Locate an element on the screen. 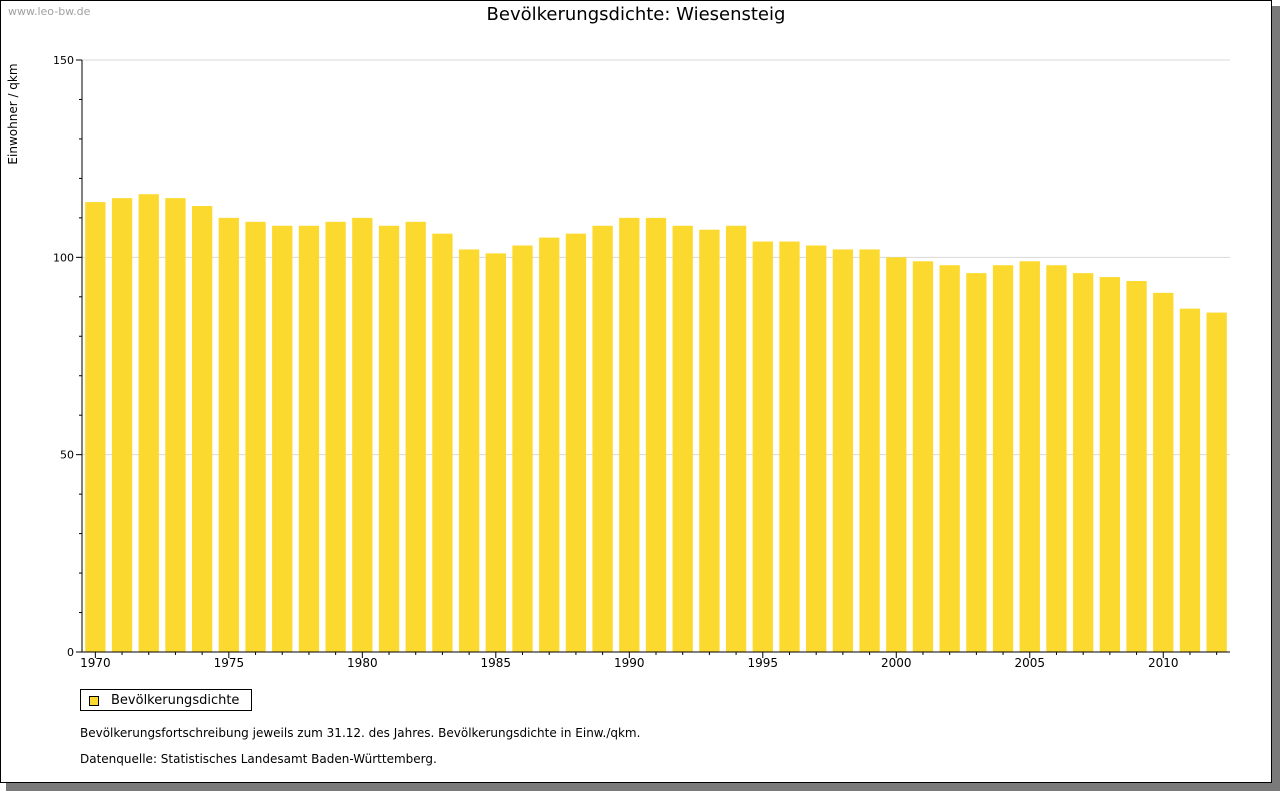 Image resolution: width=1280 pixels, height=791 pixels. frame-shadow-bottom is located at coordinates (643, 787).